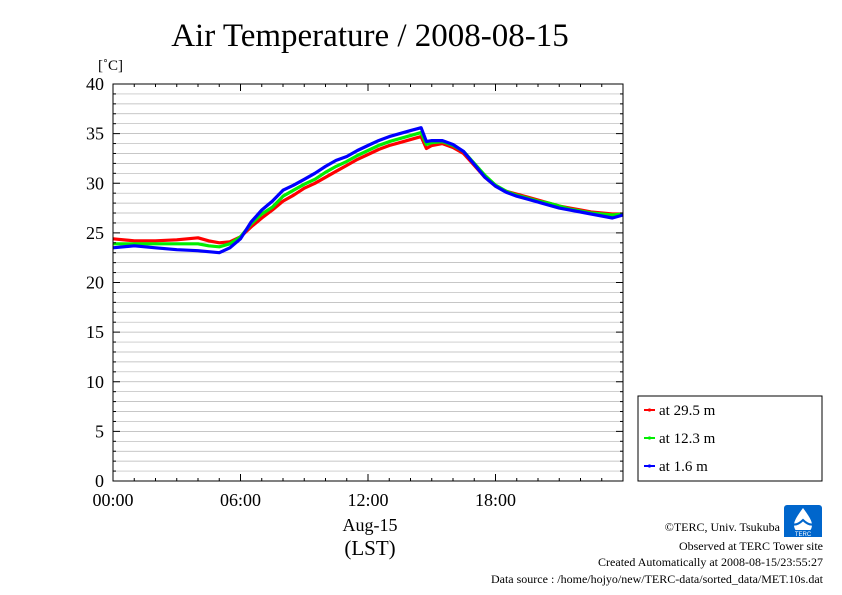  I want to click on legend: at 29.5 m at 12.3 m at 1.6 m, so click(730, 438).